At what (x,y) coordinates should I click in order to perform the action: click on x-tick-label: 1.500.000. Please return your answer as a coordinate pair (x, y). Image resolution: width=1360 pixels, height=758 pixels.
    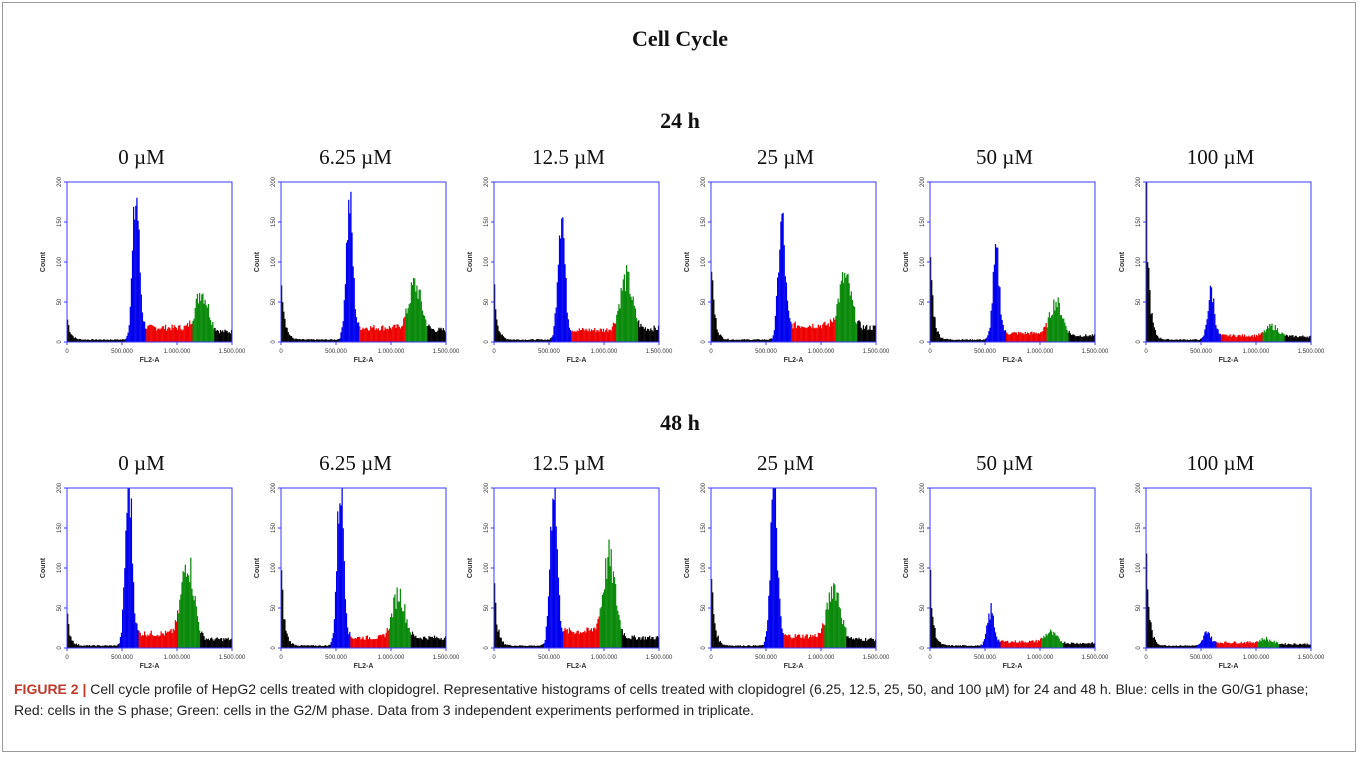
    Looking at the image, I should click on (659, 658).